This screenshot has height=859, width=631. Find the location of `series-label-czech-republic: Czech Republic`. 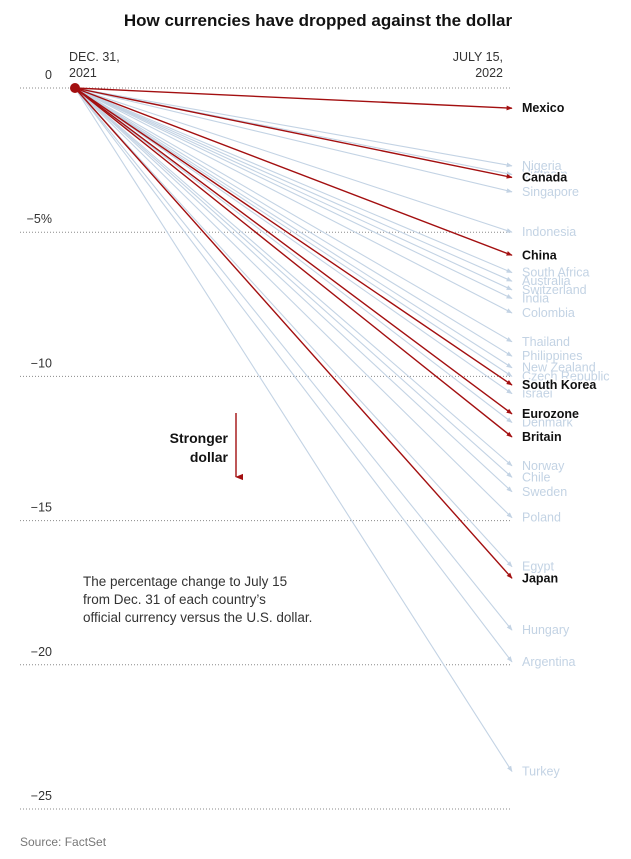

series-label-czech-republic: Czech Republic is located at coordinates (566, 376).